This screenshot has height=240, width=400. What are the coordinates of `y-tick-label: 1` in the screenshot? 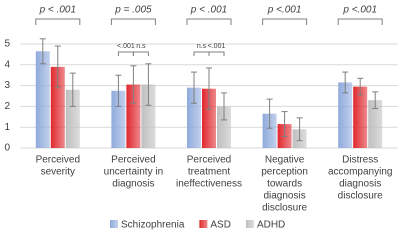 It's located at (7, 127).